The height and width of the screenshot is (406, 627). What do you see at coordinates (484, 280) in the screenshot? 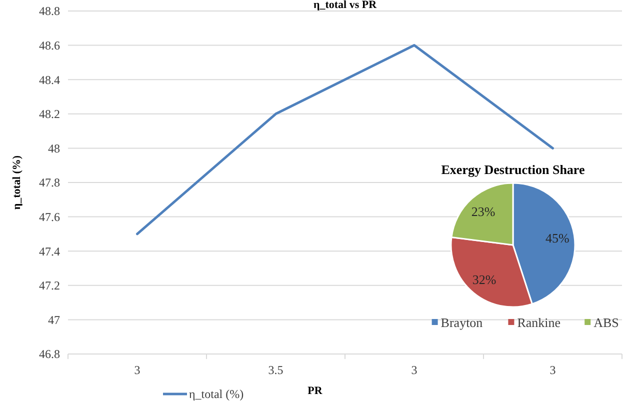
I see `data-label: 32%` at bounding box center [484, 280].